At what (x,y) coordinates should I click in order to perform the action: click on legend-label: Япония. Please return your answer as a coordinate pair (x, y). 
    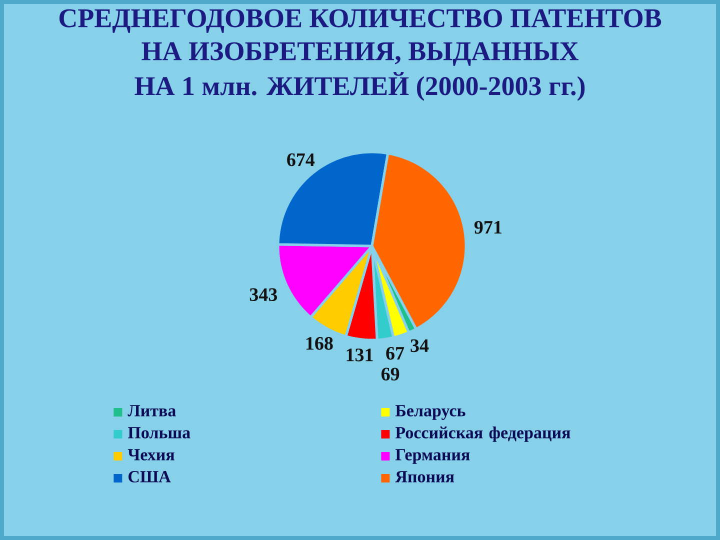
    Looking at the image, I should click on (424, 476).